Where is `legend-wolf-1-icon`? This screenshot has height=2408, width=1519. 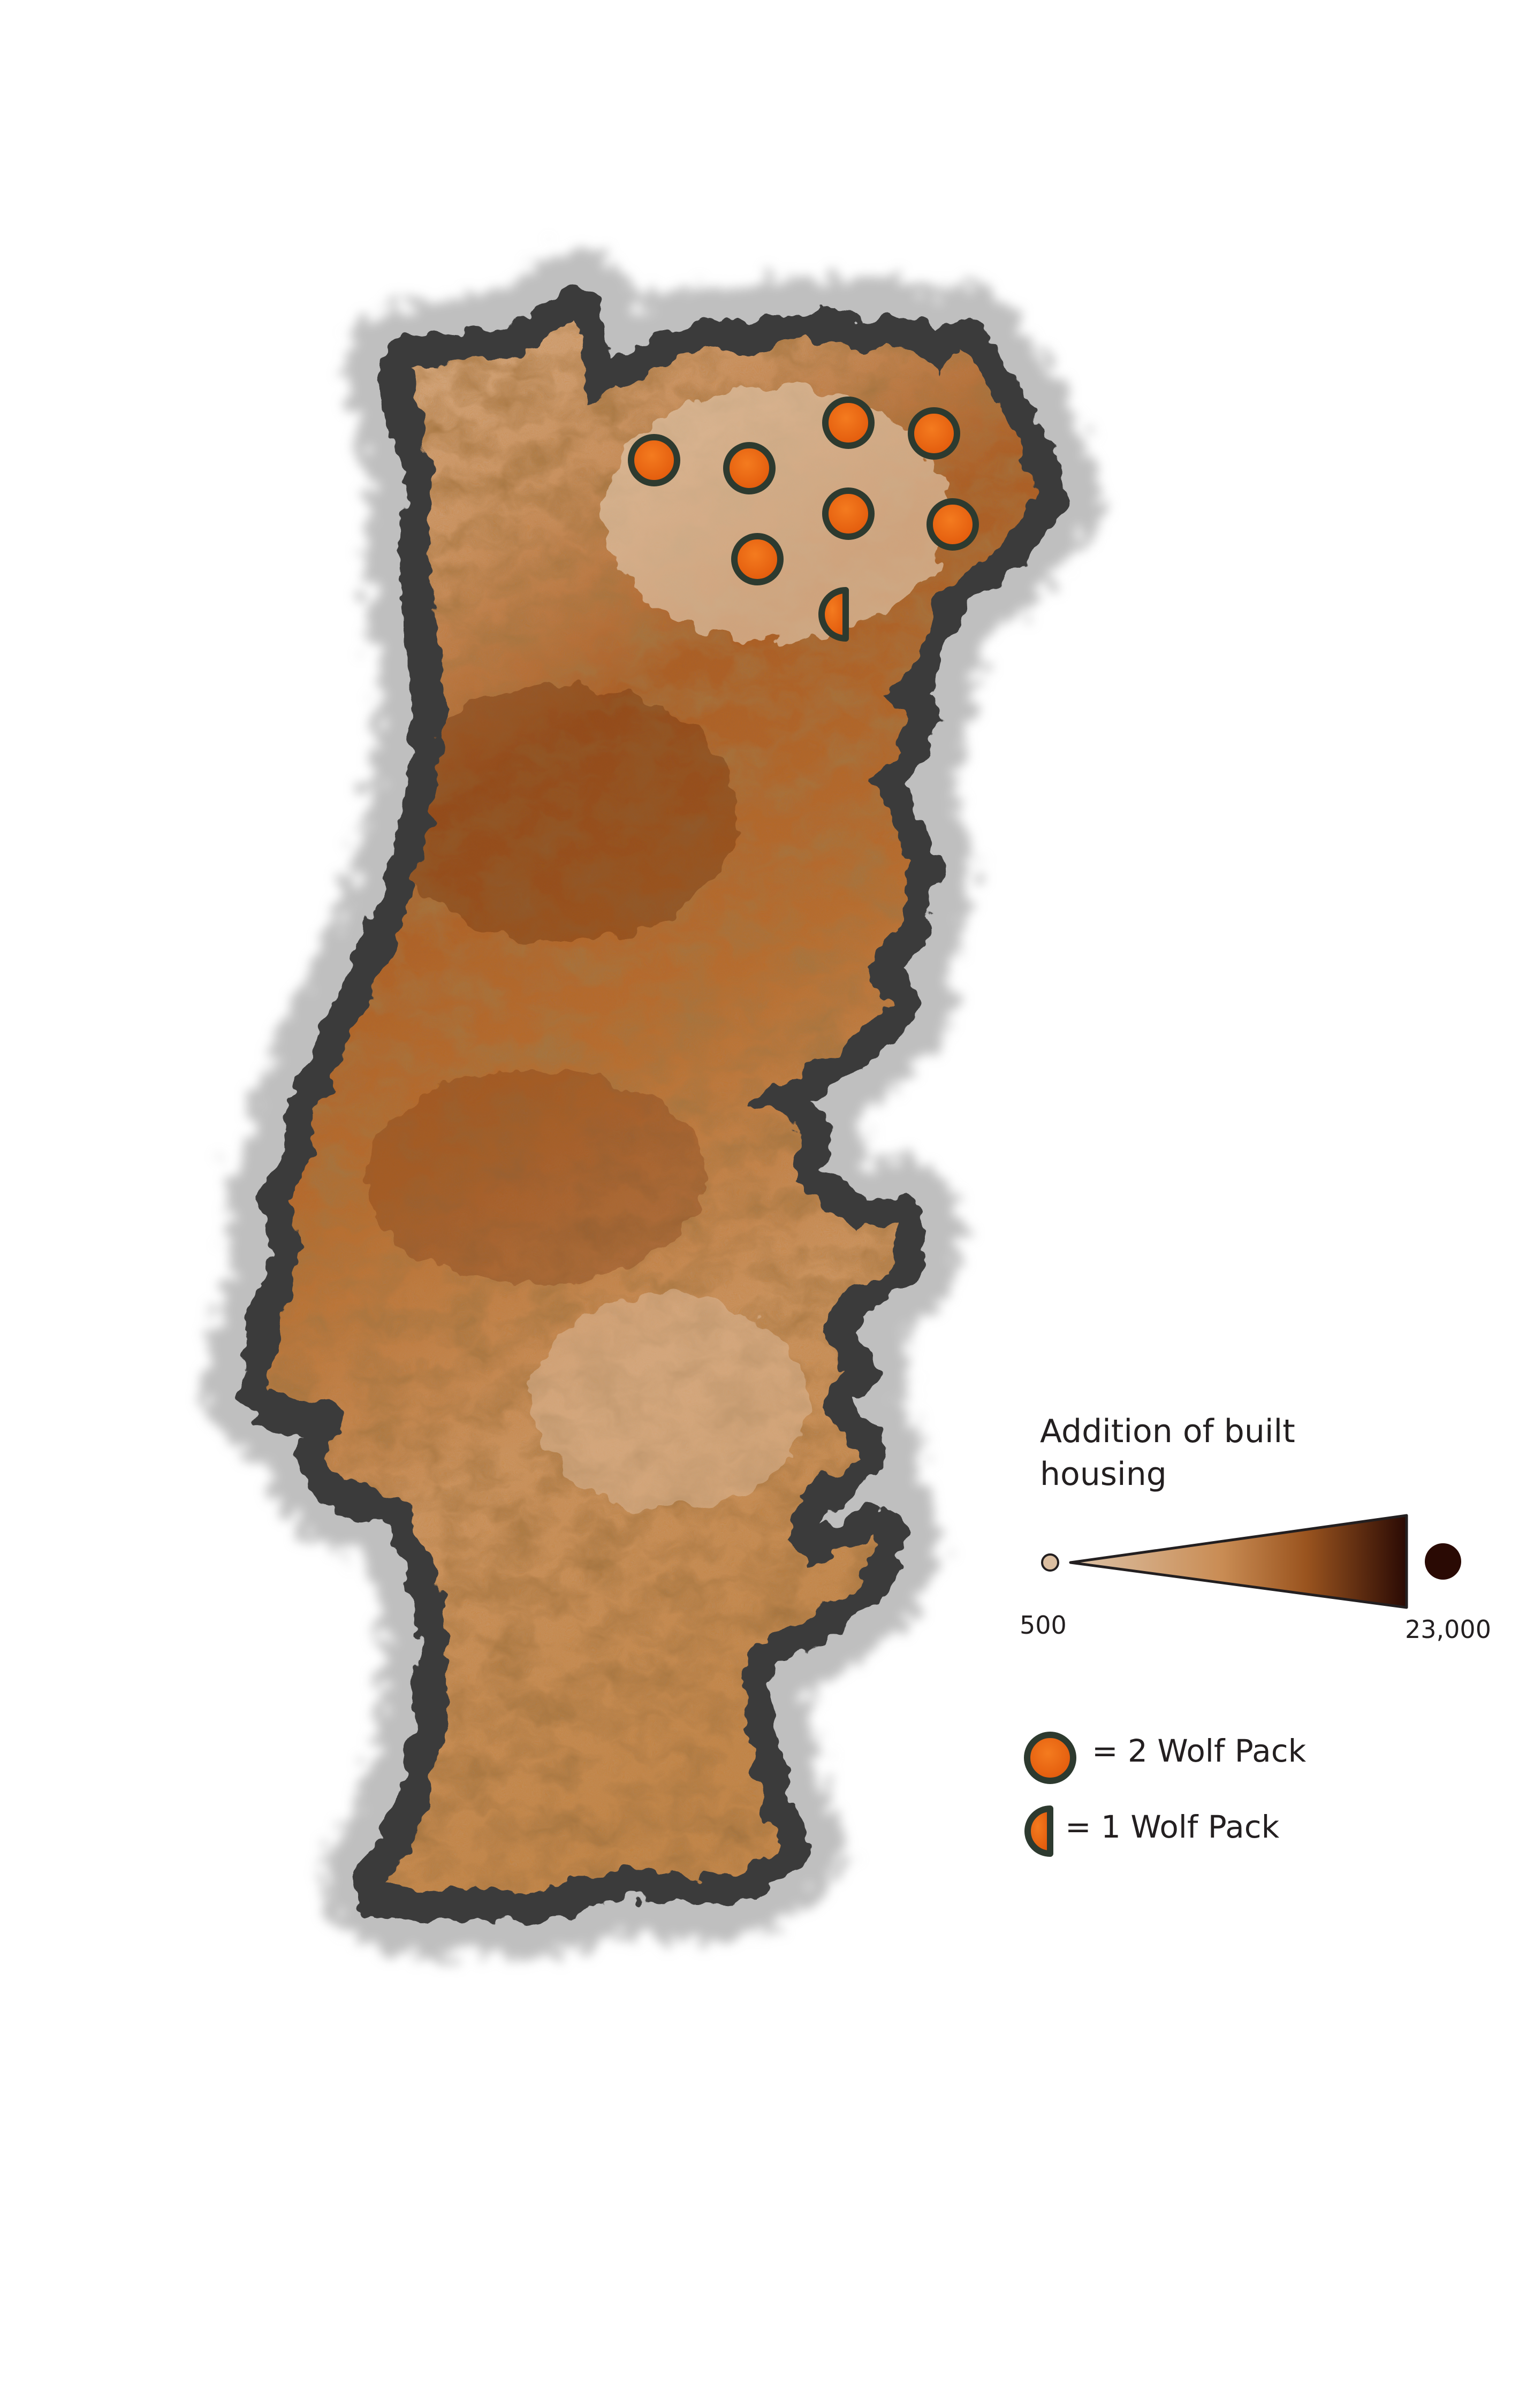
legend-wolf-1-icon is located at coordinates (1038, 1831).